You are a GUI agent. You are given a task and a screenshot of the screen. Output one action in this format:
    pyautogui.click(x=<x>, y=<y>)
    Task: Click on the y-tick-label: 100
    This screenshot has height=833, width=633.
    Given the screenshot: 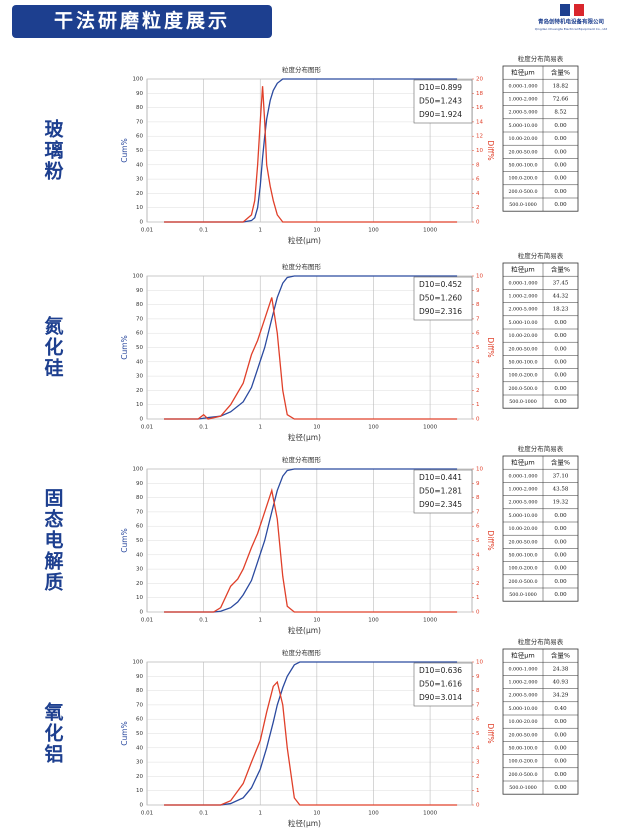 What is the action you would take?
    pyautogui.click(x=138, y=277)
    